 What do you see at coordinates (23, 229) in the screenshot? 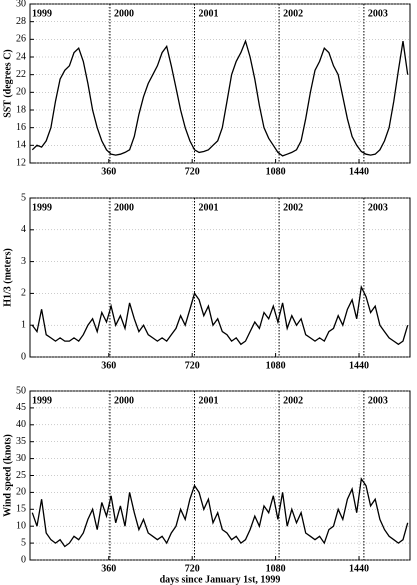
I see `y-tick-label: 4` at bounding box center [23, 229].